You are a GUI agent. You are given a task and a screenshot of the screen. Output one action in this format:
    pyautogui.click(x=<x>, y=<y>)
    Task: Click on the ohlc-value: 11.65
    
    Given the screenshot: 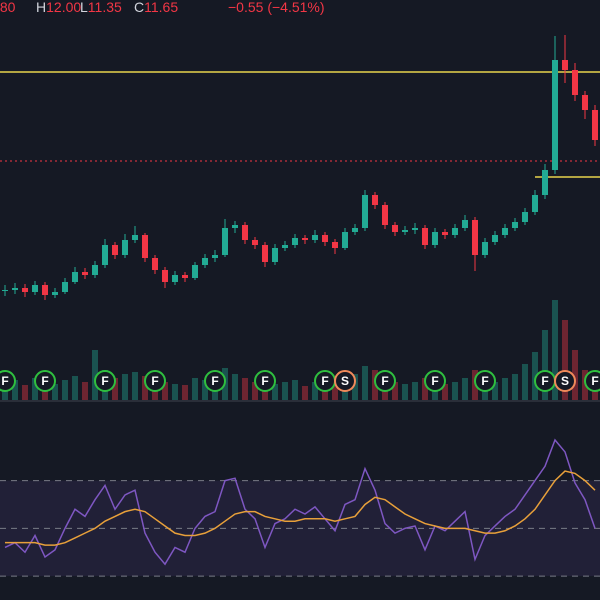 What is the action you would take?
    pyautogui.click(x=161, y=7)
    